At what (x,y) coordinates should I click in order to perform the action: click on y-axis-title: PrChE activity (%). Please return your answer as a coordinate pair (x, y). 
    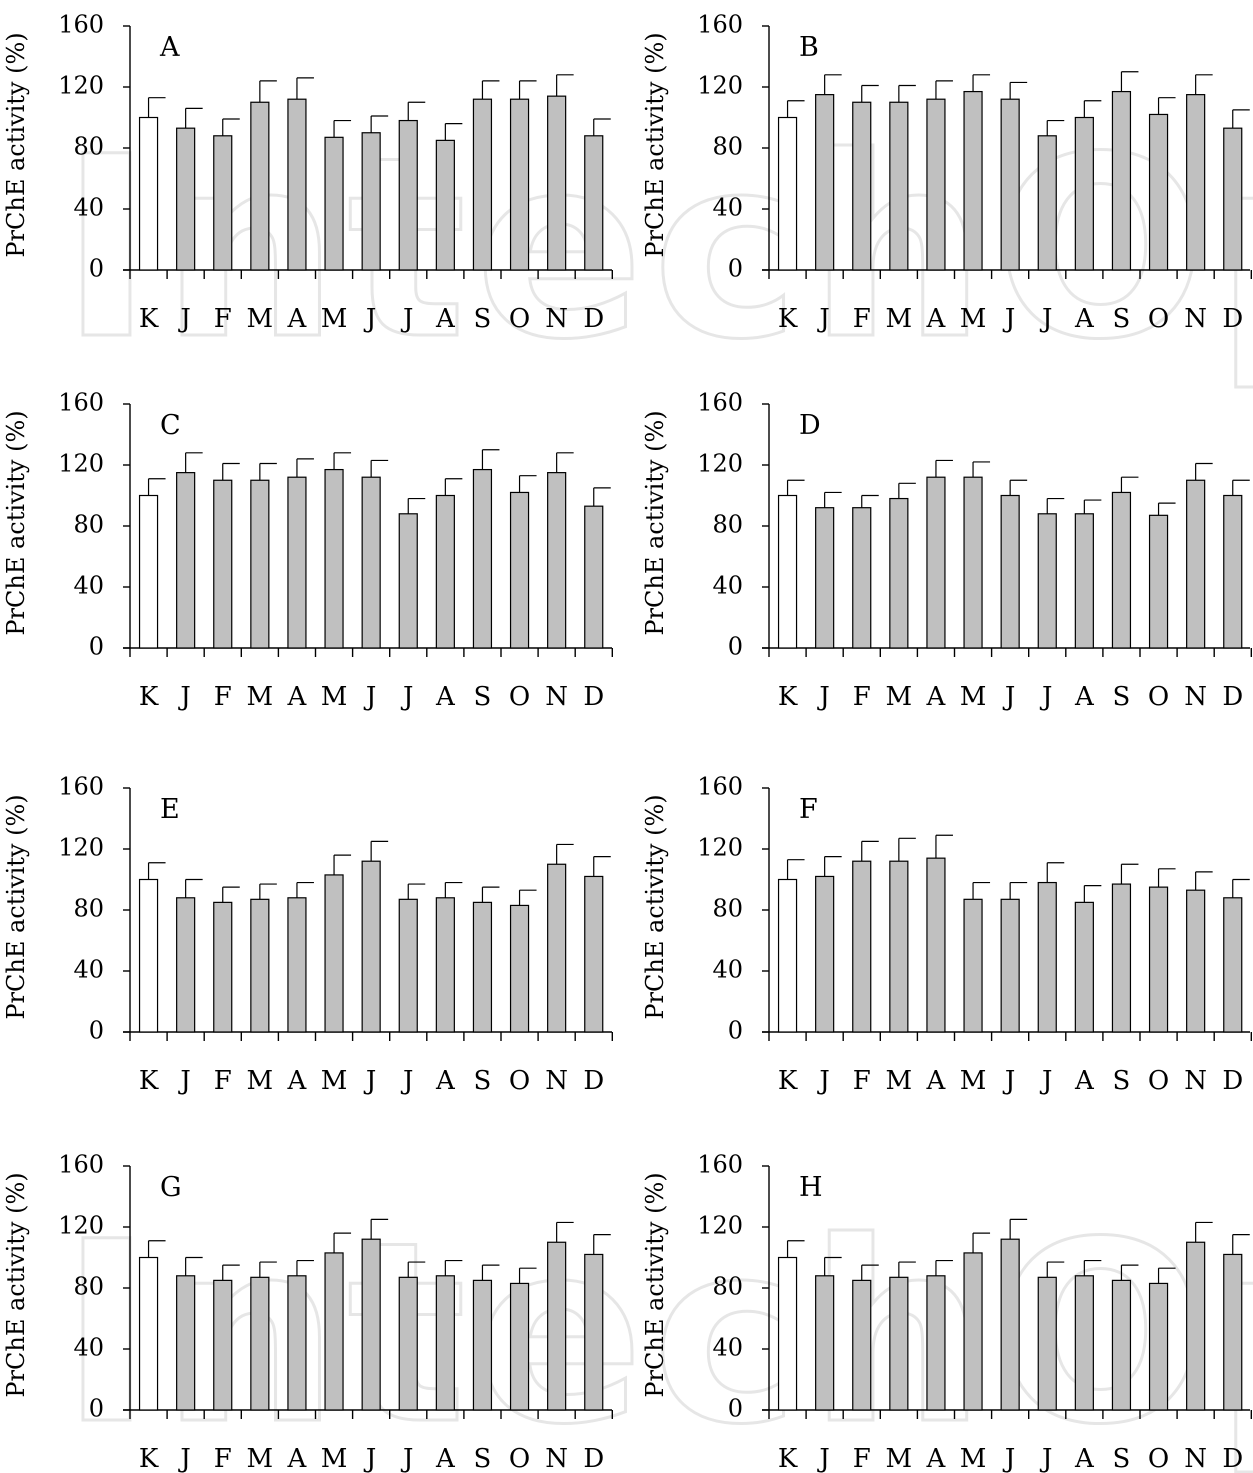
    Looking at the image, I should click on (16, 522).